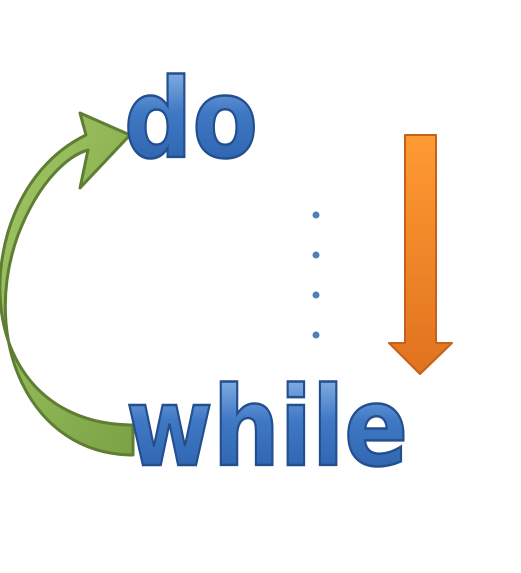 This screenshot has height=573, width=521. I want to click on continuation-dots, so click(316, 275).